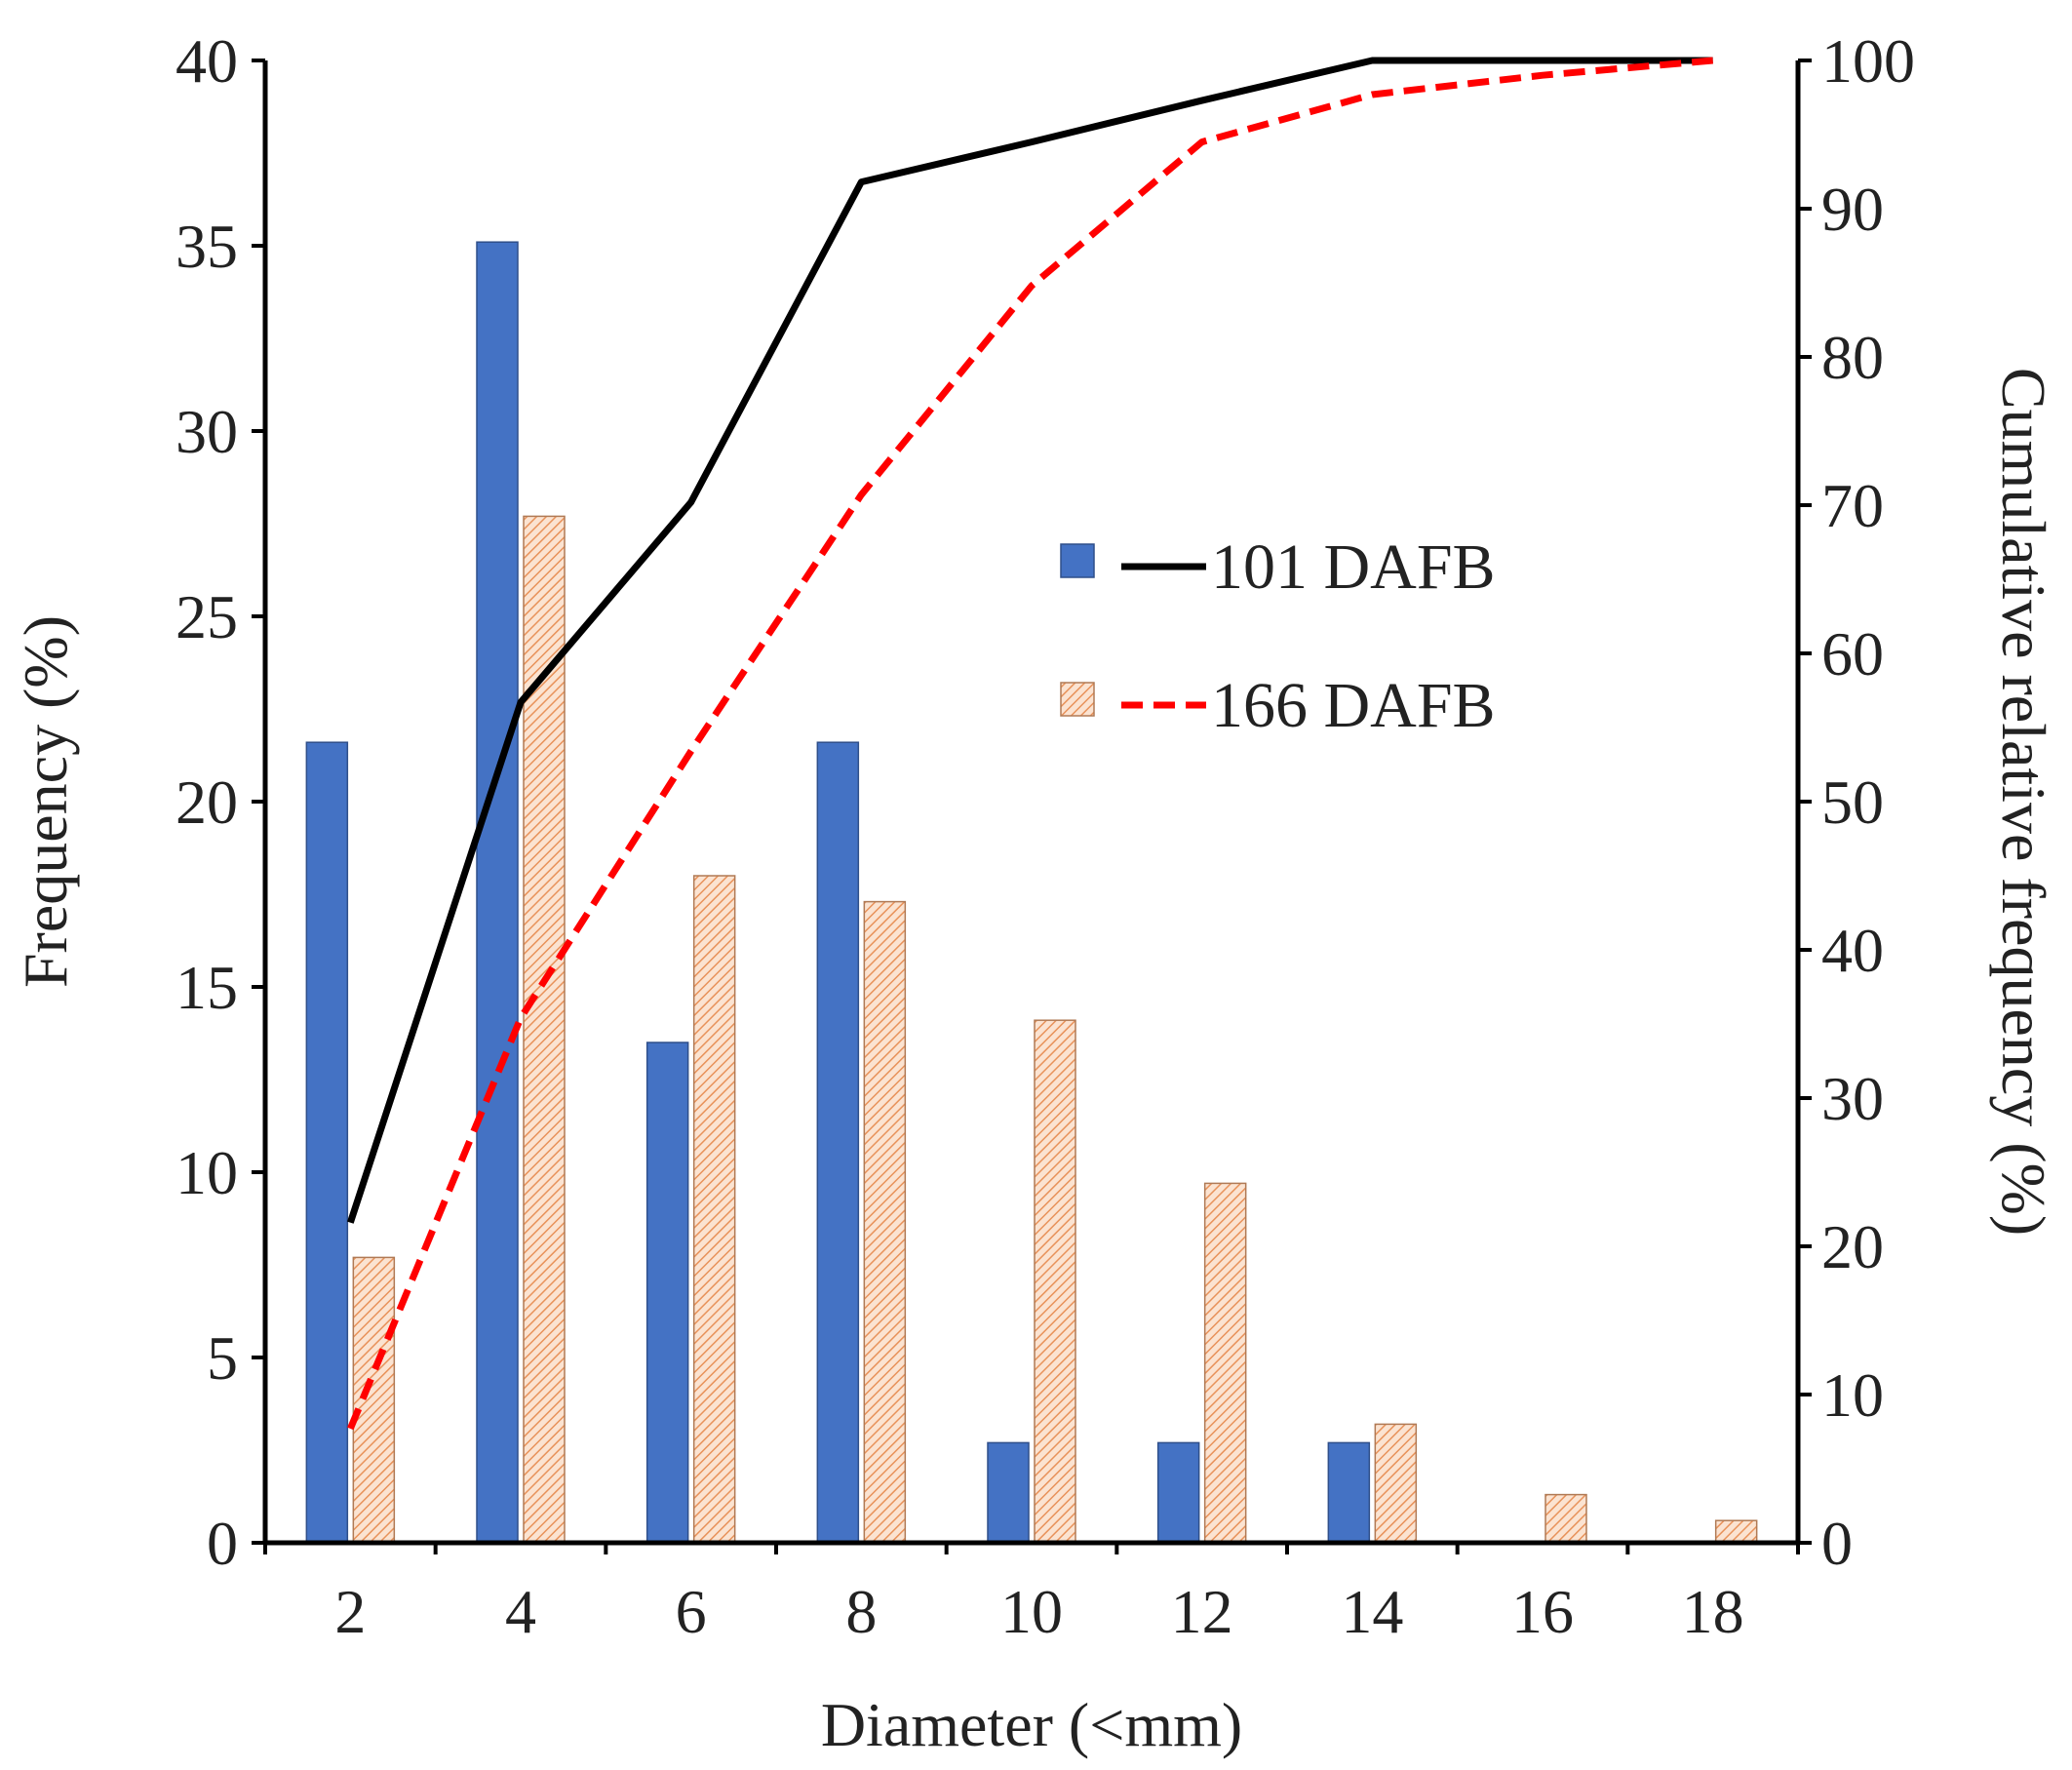 This screenshot has width=2072, height=1770. What do you see at coordinates (1852, 209) in the screenshot?
I see `y-tick-label-right: 90` at bounding box center [1852, 209].